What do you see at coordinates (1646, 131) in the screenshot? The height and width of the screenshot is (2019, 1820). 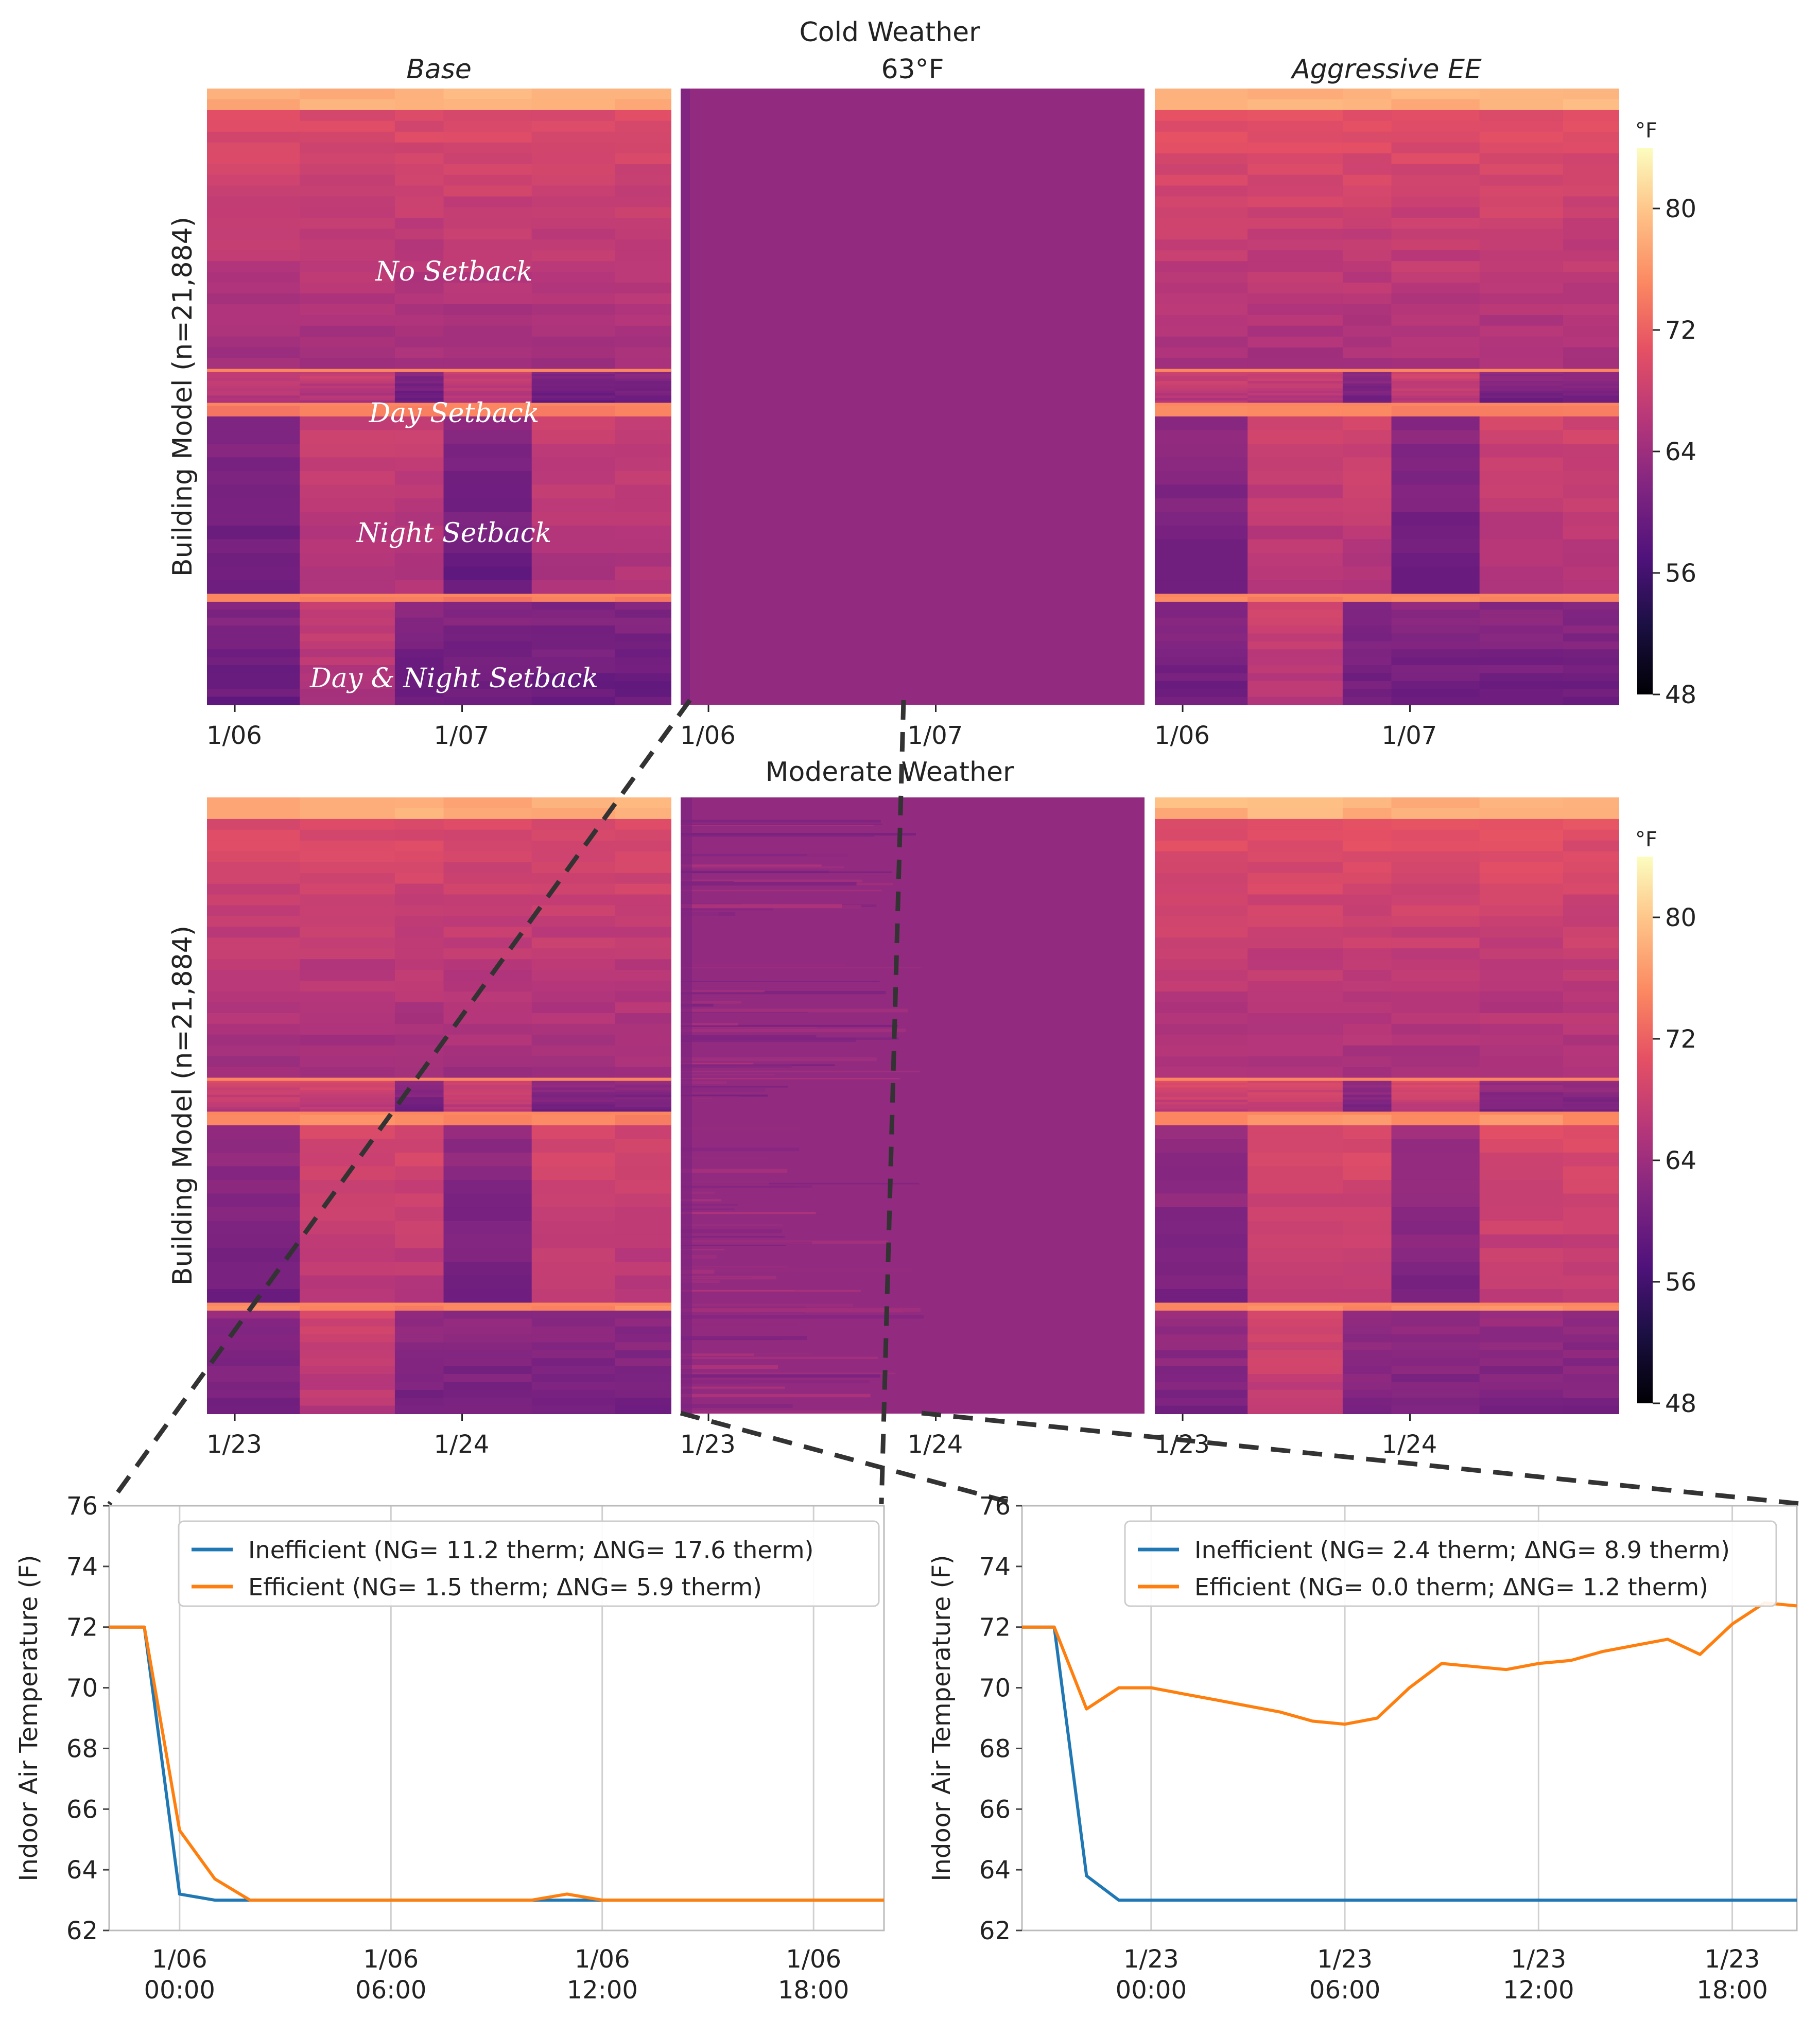 I see `colorbar-unit: °F` at bounding box center [1646, 131].